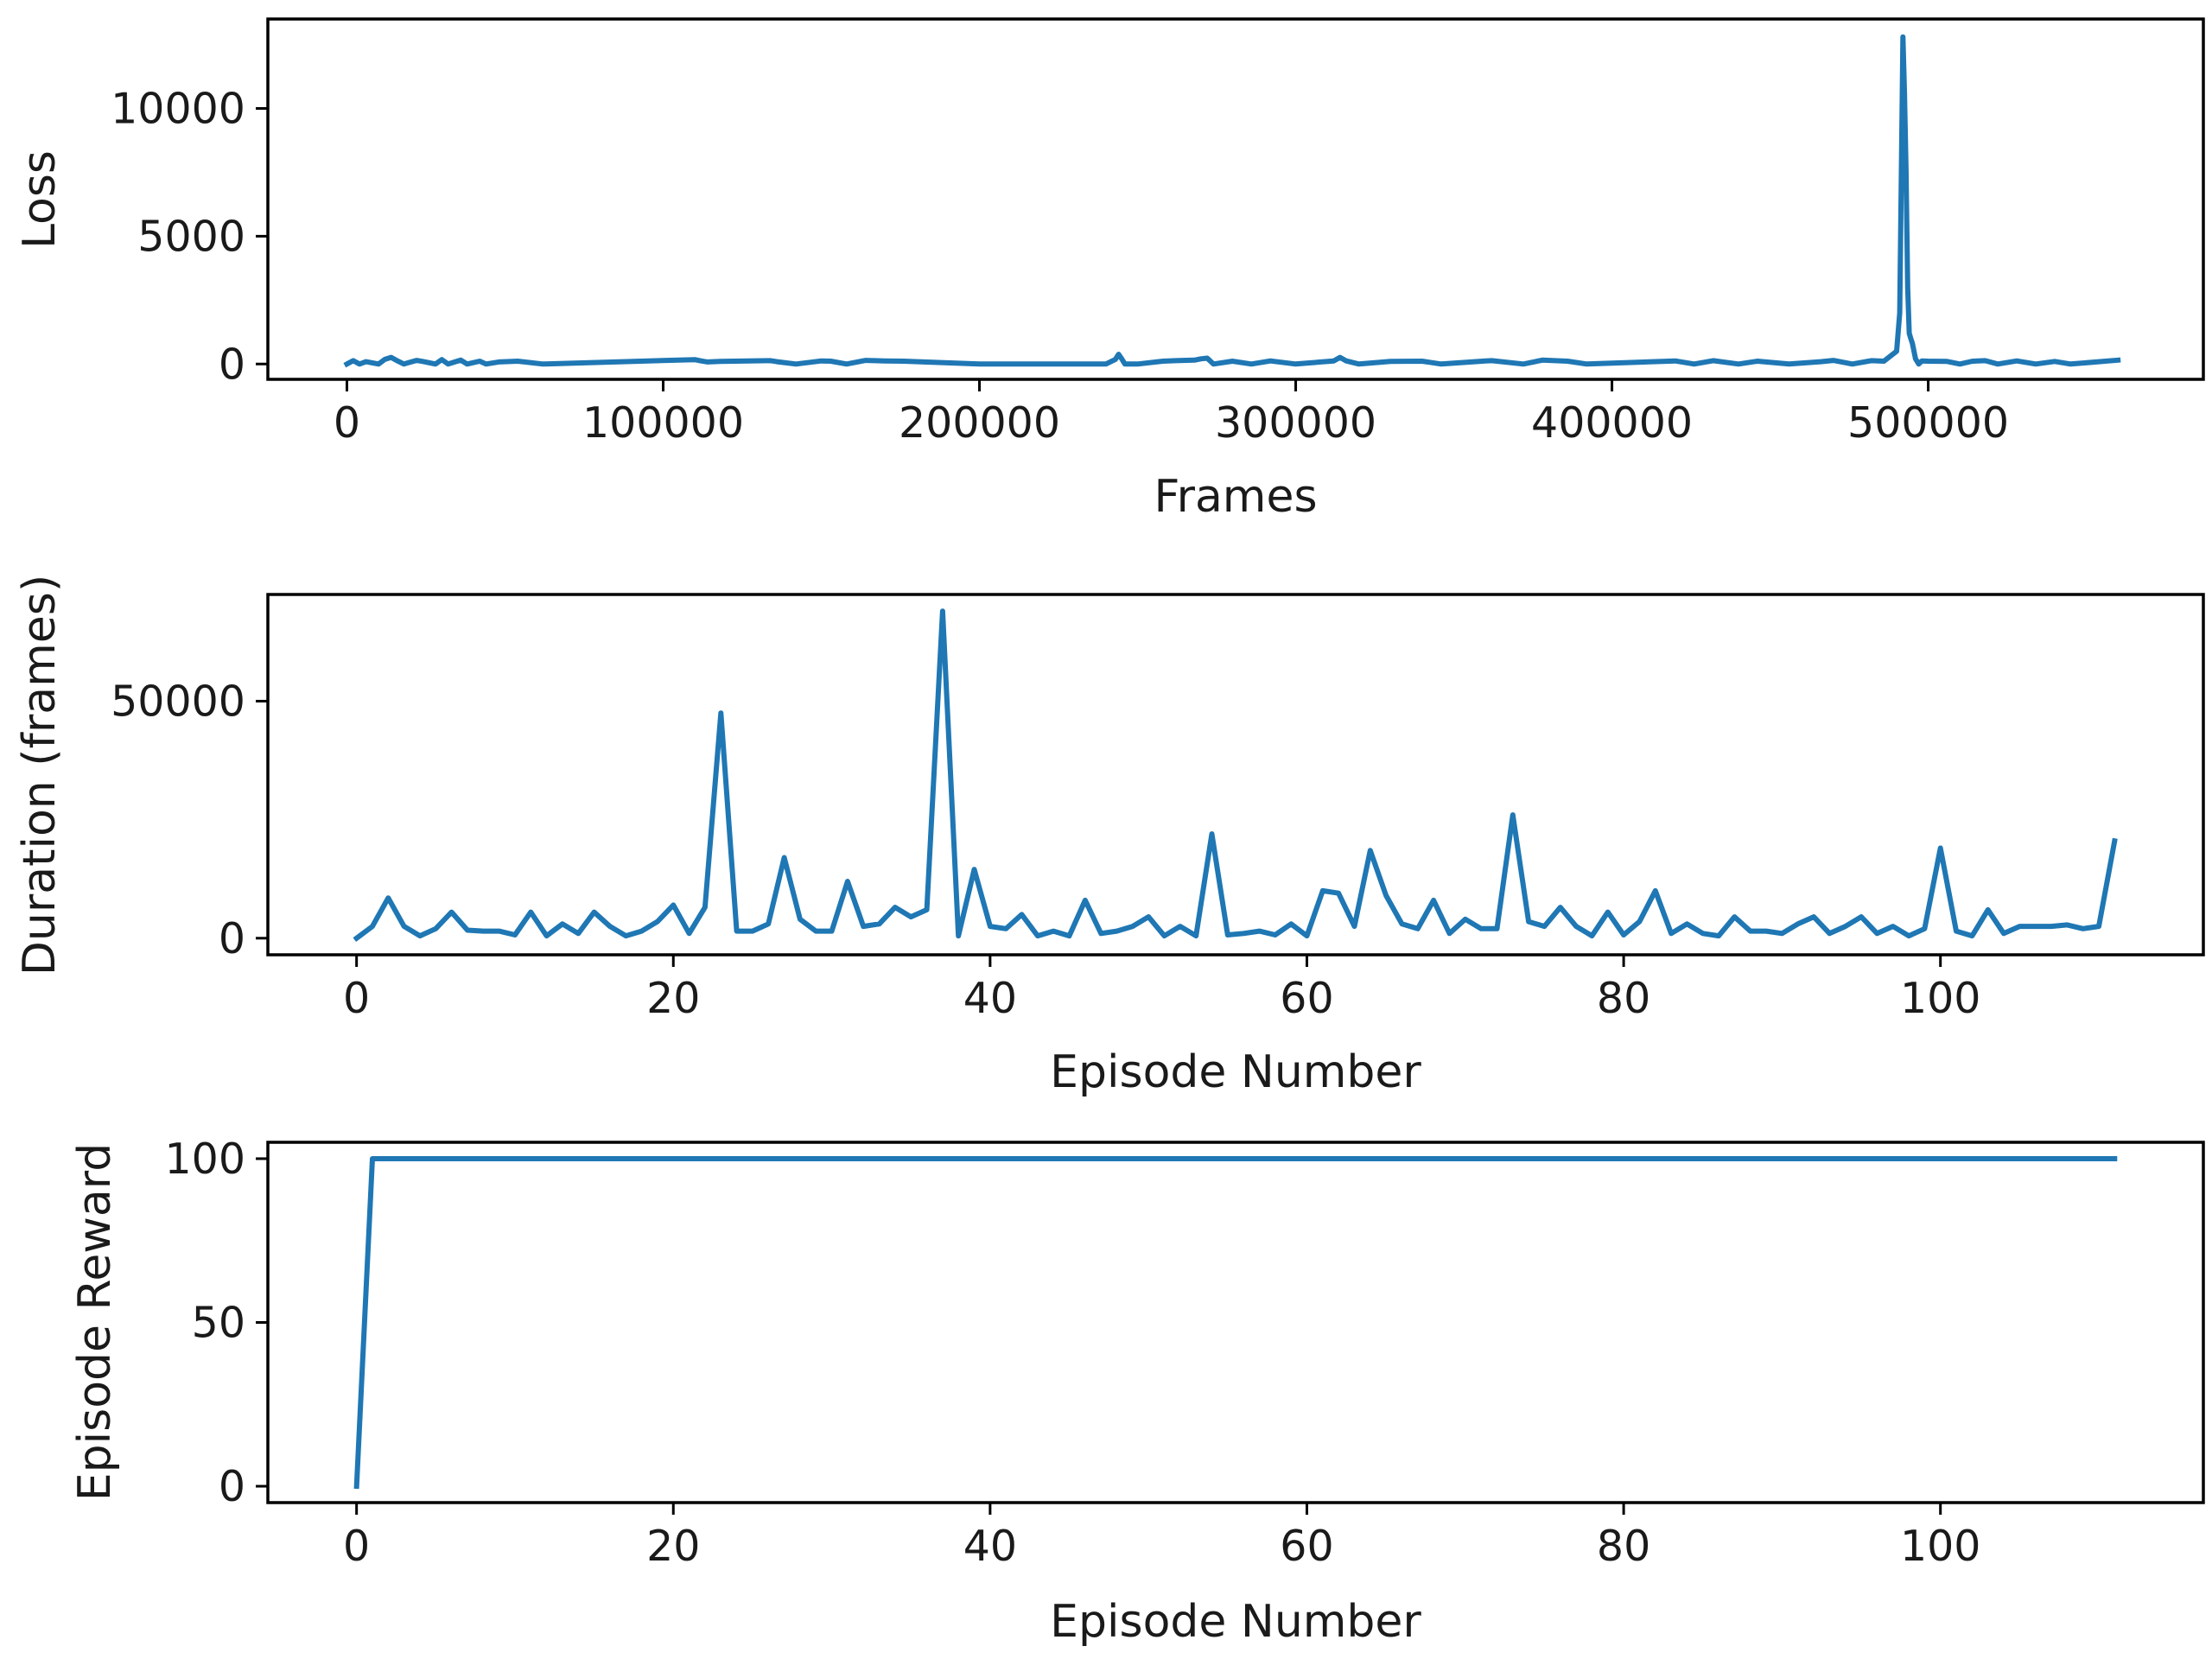 The height and width of the screenshot is (1659, 2212). I want to click on duration-x-tick-label: 20, so click(673, 998).